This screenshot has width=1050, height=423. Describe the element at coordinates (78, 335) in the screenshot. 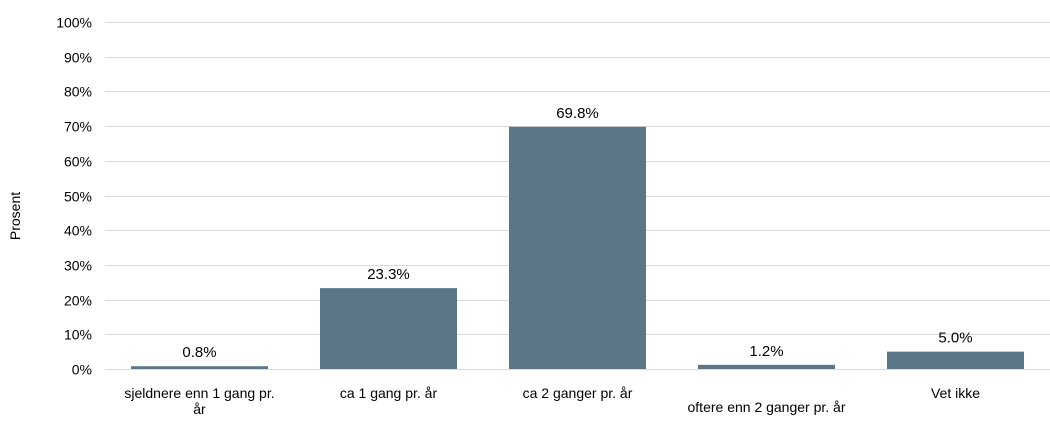

I see `y-tick-label: 10%` at that location.